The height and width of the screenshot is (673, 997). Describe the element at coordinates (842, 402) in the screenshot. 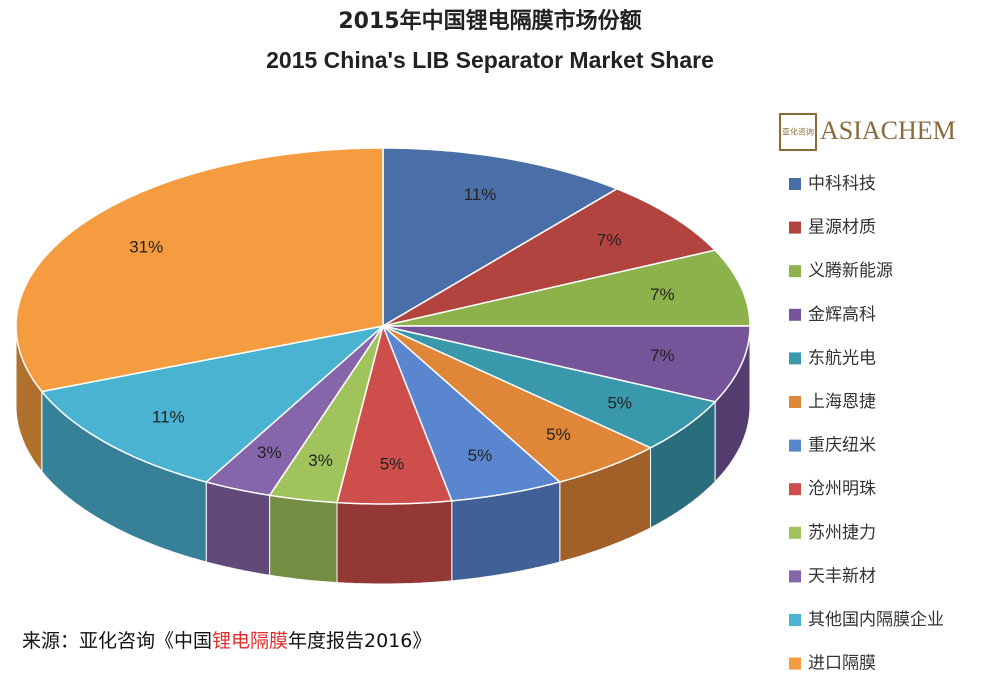

I see `legend-label: 上海恩捷` at that location.